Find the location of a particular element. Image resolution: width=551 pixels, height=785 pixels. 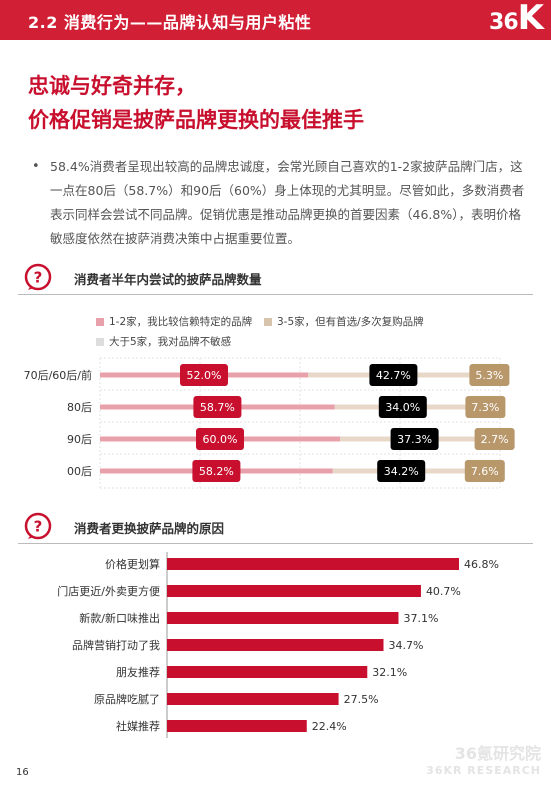

category-label: 90后 is located at coordinates (79, 439).